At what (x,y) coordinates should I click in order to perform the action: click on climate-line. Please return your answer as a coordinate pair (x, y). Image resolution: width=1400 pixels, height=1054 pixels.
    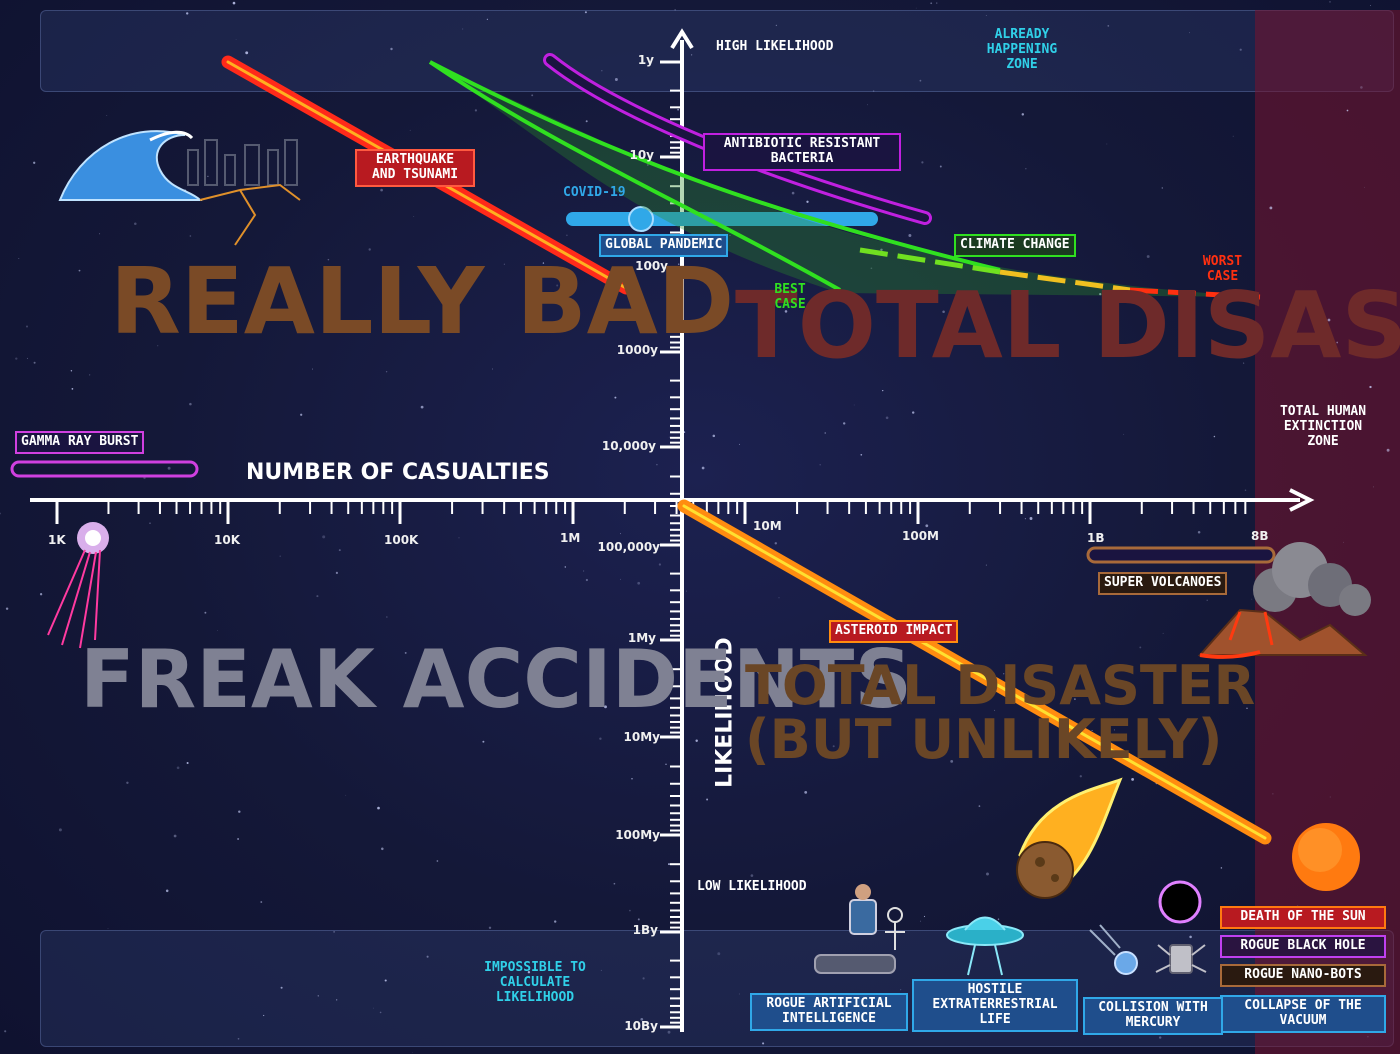
    Looking at the image, I should click on (715, 166).